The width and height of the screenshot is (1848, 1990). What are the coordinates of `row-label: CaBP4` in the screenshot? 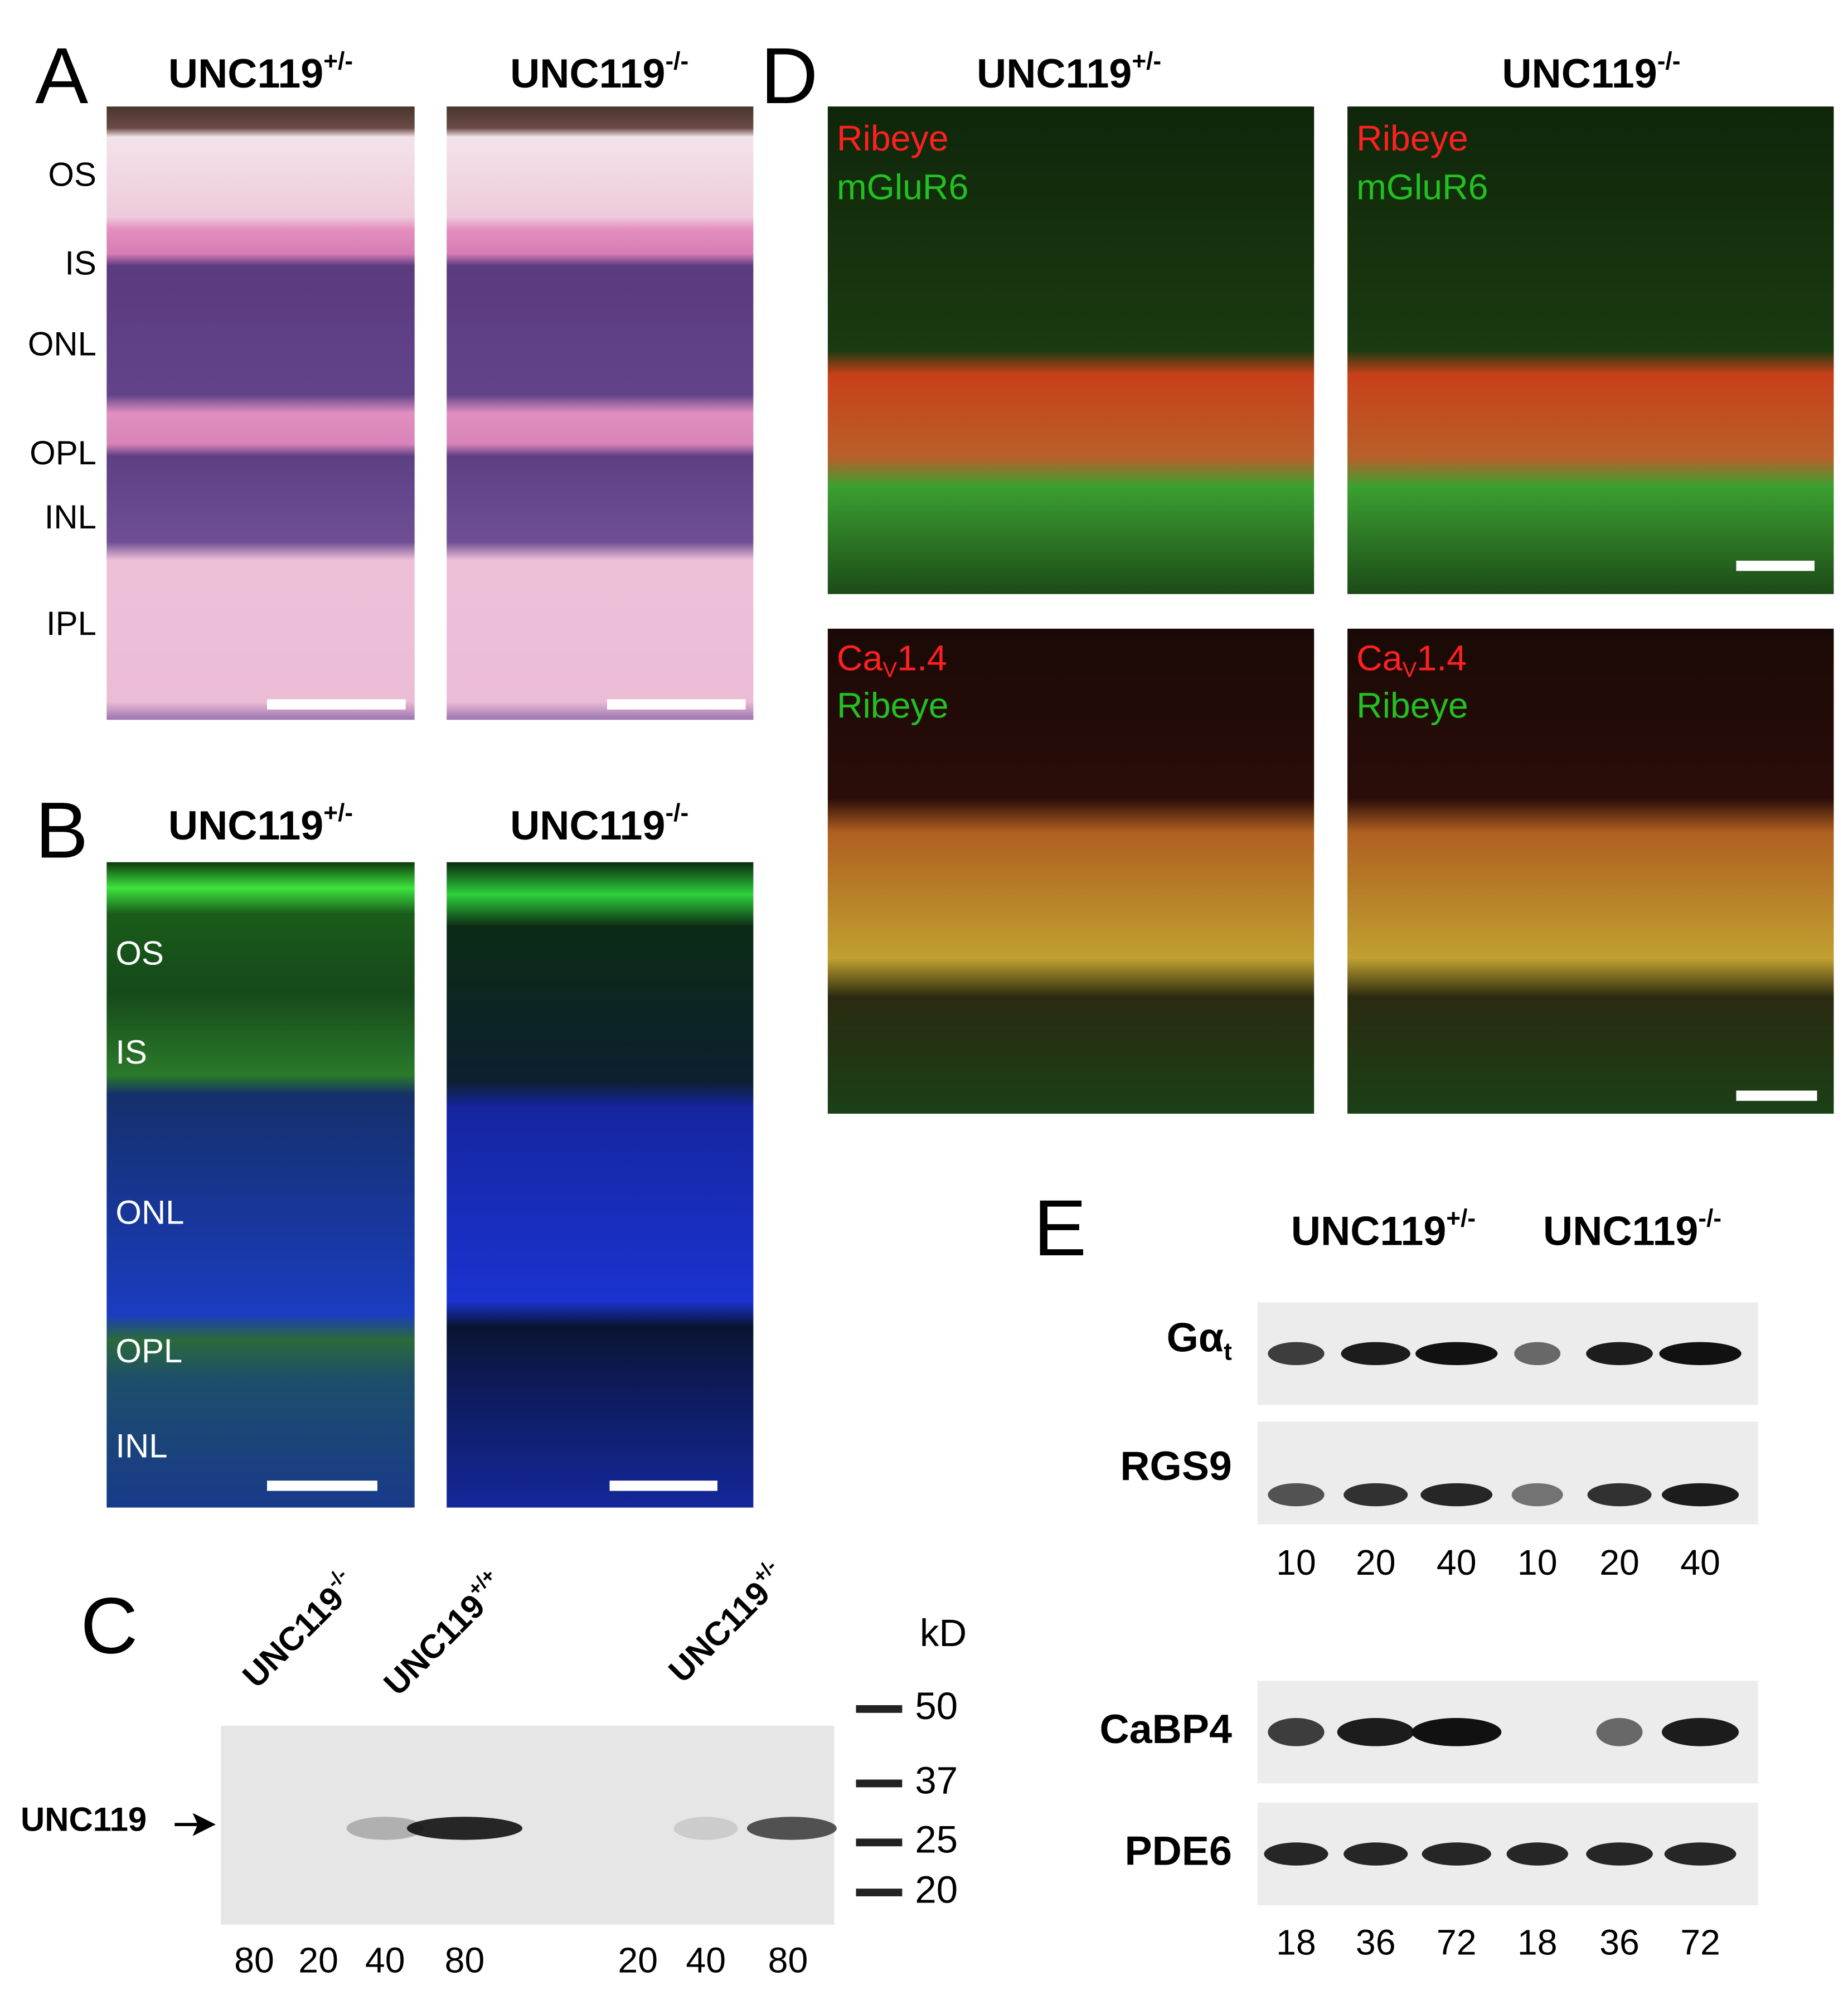 It's located at (1166, 1729).